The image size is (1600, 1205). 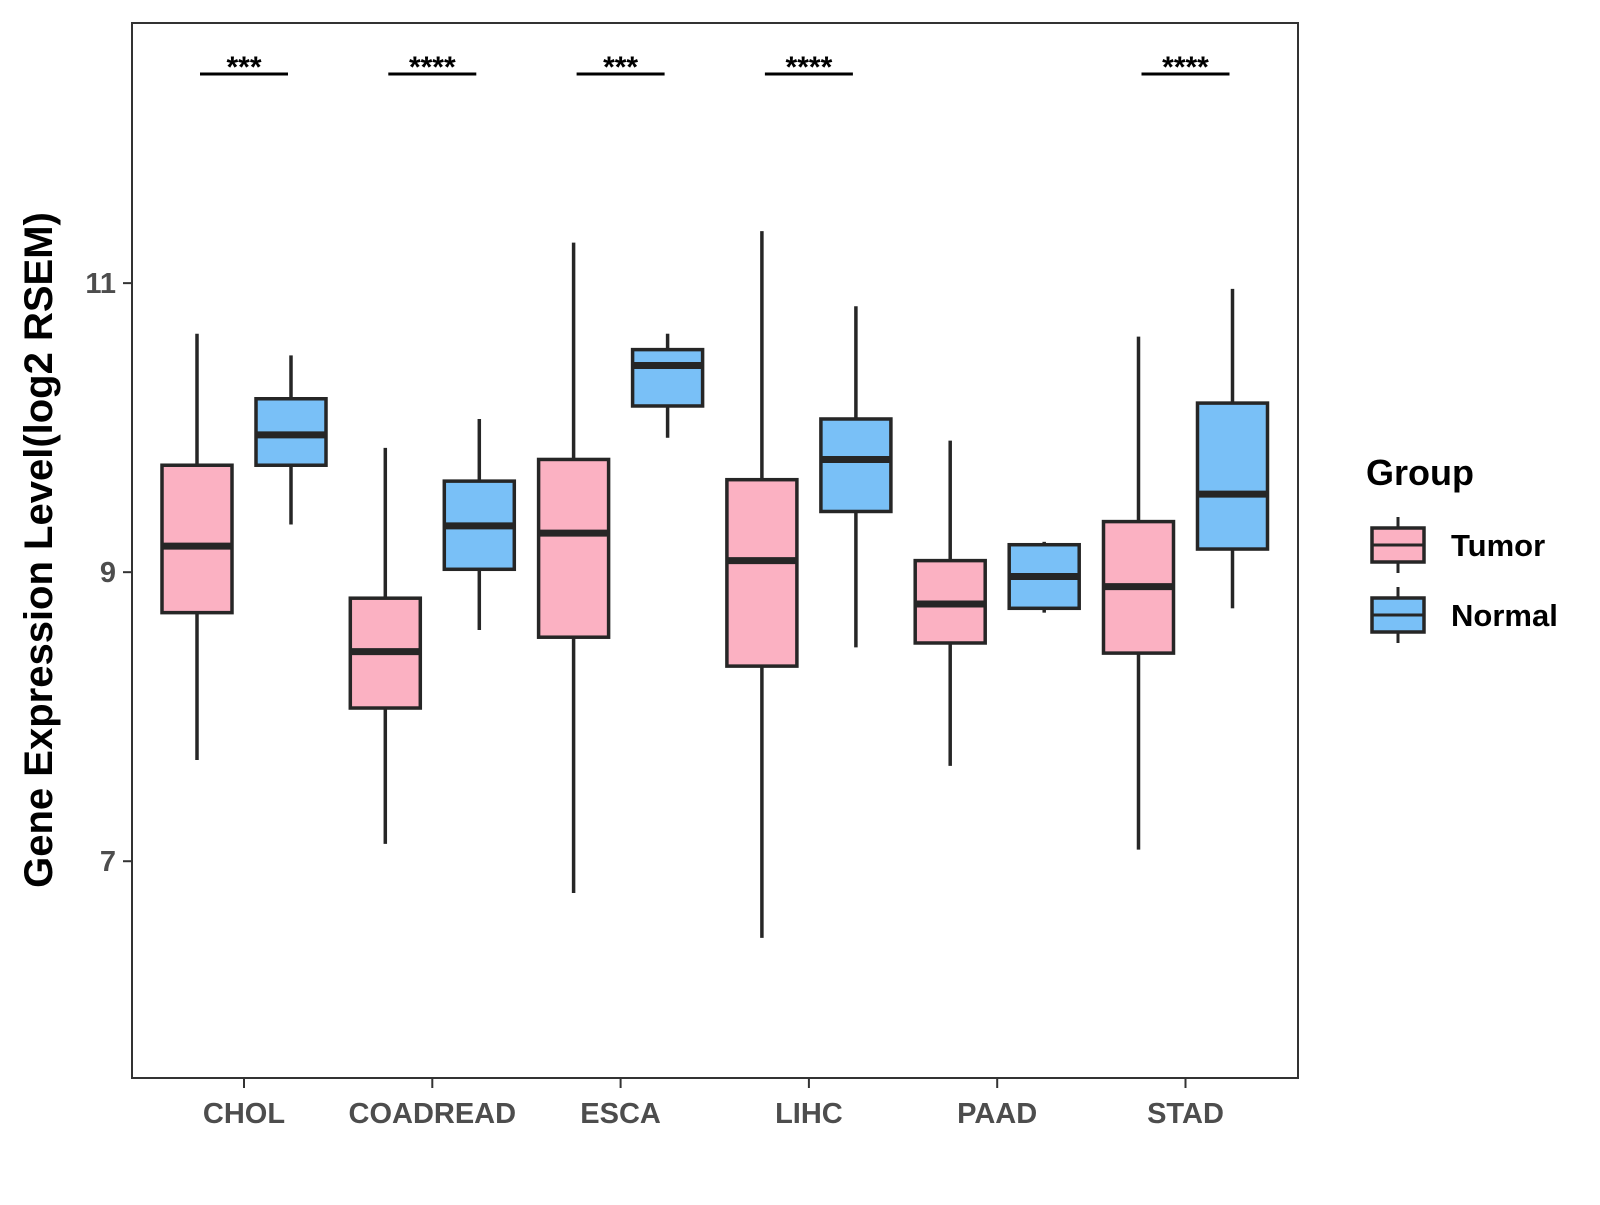 I want to click on y-axis: 7 9 11, so click(x=108, y=573).